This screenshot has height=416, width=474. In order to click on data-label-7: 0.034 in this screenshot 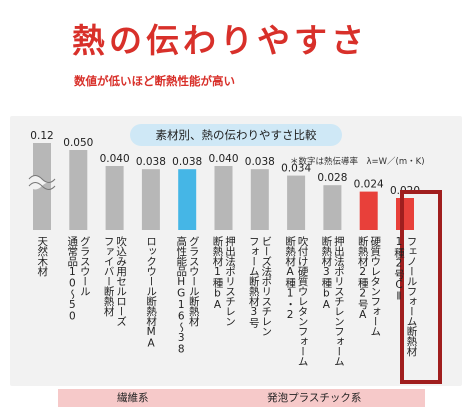, I will do `click(296, 169)`.